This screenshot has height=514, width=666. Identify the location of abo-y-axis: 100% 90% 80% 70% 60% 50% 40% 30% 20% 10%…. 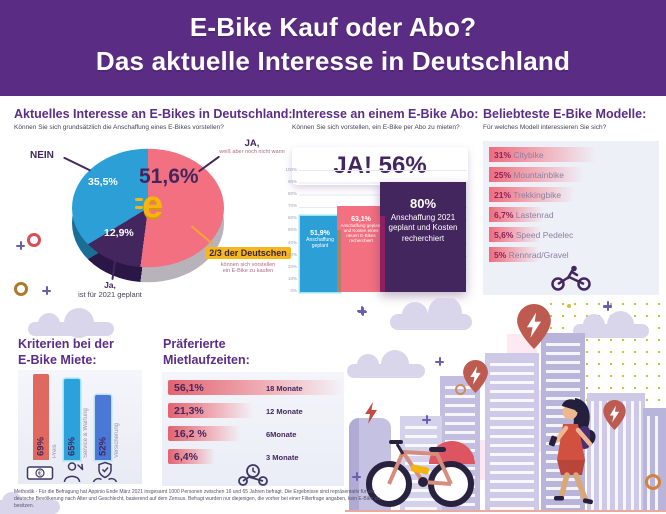
(289, 230).